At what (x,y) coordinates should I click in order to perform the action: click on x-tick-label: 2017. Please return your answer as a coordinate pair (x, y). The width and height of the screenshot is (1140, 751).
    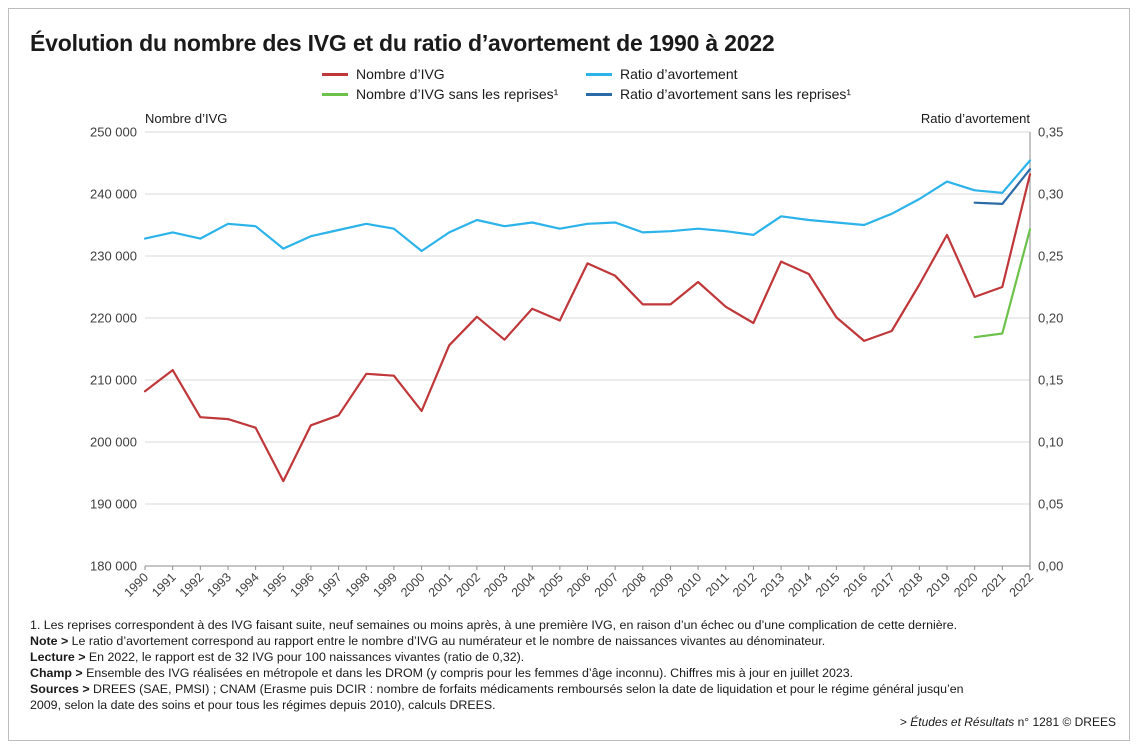
    Looking at the image, I should click on (883, 585).